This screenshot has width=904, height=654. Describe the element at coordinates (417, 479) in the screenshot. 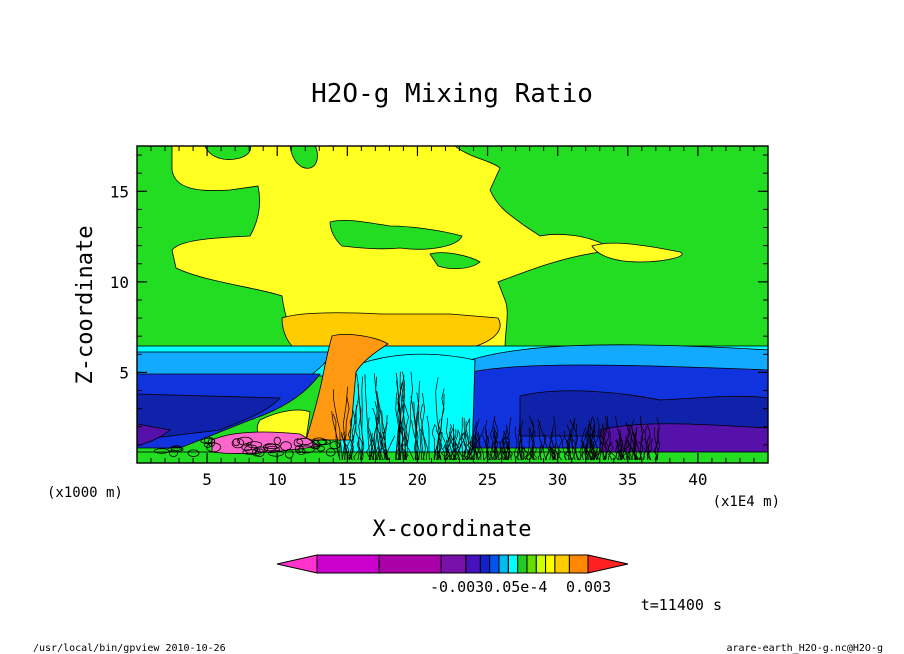

I see `x-tick-label: 20` at that location.